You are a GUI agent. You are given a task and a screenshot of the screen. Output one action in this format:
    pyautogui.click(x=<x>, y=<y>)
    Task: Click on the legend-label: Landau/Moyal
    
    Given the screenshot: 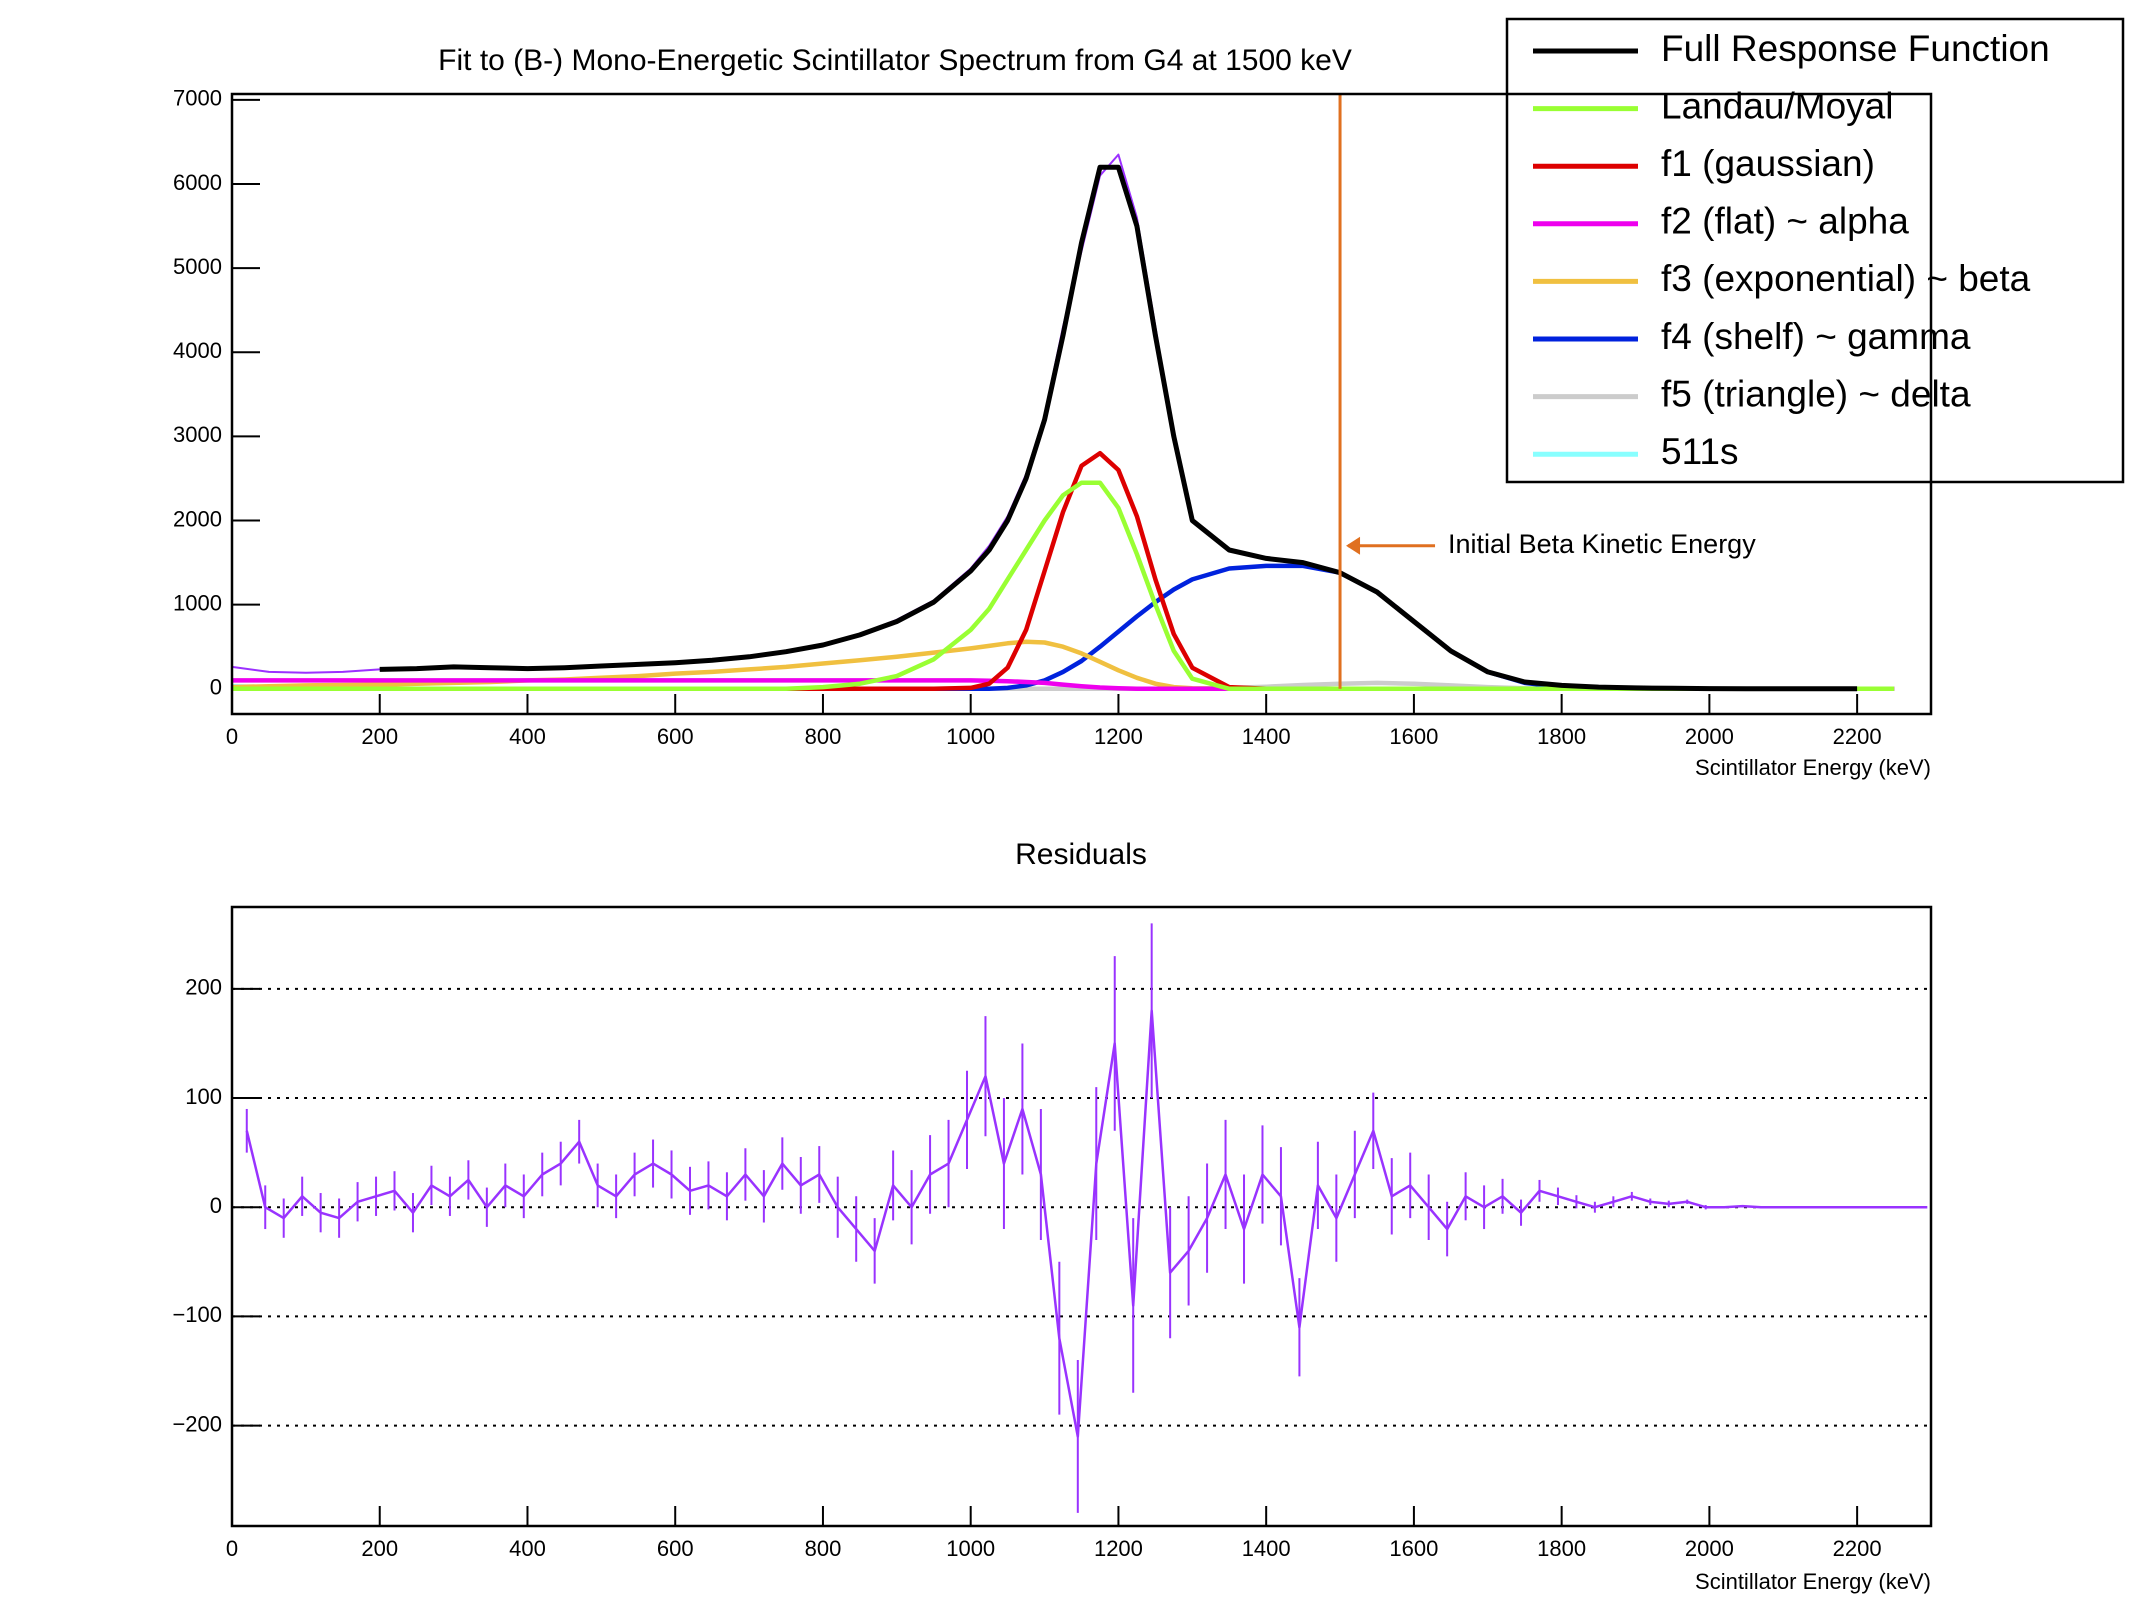 What is the action you would take?
    pyautogui.click(x=1777, y=105)
    